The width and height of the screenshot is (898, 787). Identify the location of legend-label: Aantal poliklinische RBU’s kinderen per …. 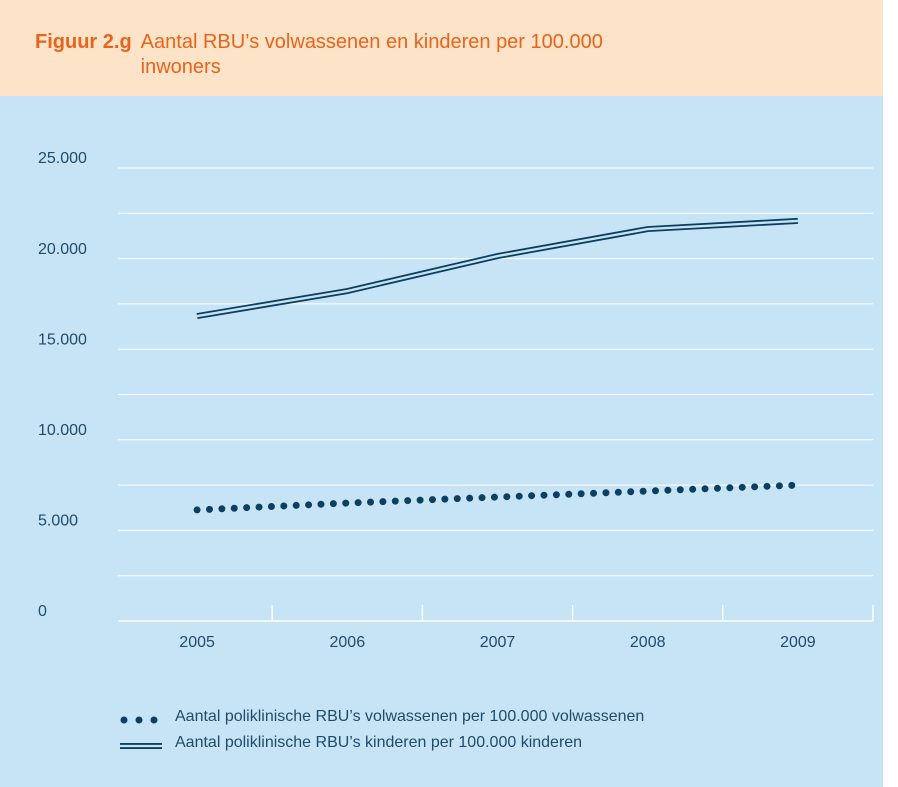
(378, 742).